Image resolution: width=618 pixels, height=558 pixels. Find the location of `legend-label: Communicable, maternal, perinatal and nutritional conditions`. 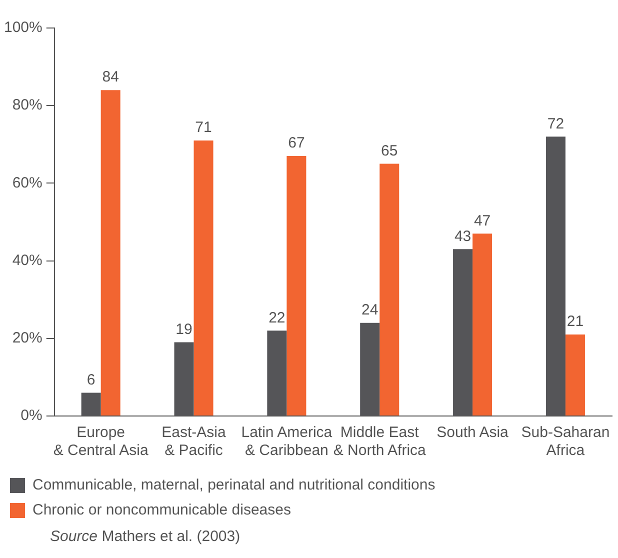

legend-label: Communicable, maternal, perinatal and nutritional conditions is located at coordinates (234, 485).